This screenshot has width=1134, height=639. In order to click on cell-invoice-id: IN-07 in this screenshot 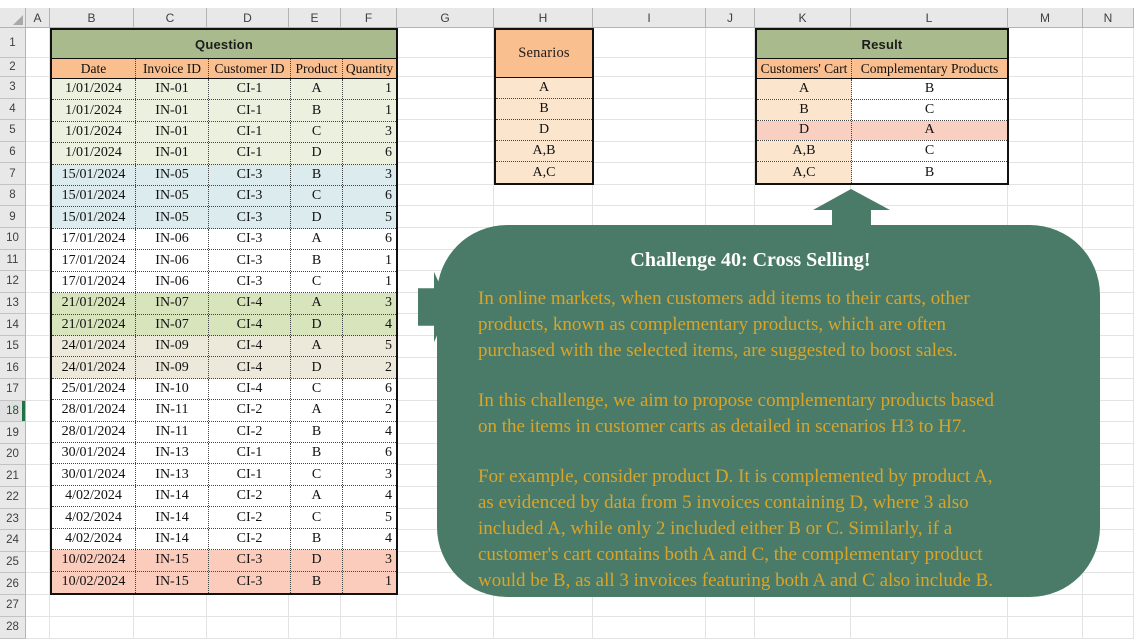, I will do `click(172, 324)`.